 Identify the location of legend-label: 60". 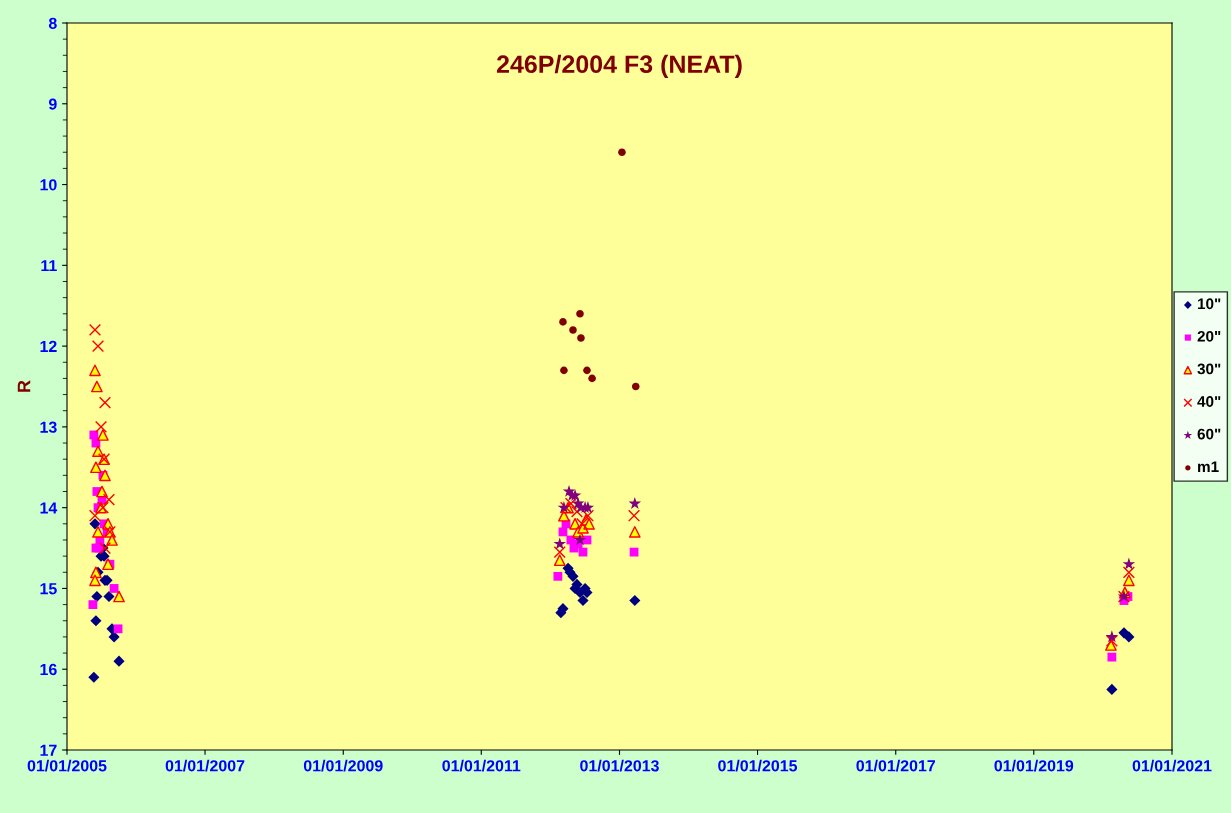
(1209, 434).